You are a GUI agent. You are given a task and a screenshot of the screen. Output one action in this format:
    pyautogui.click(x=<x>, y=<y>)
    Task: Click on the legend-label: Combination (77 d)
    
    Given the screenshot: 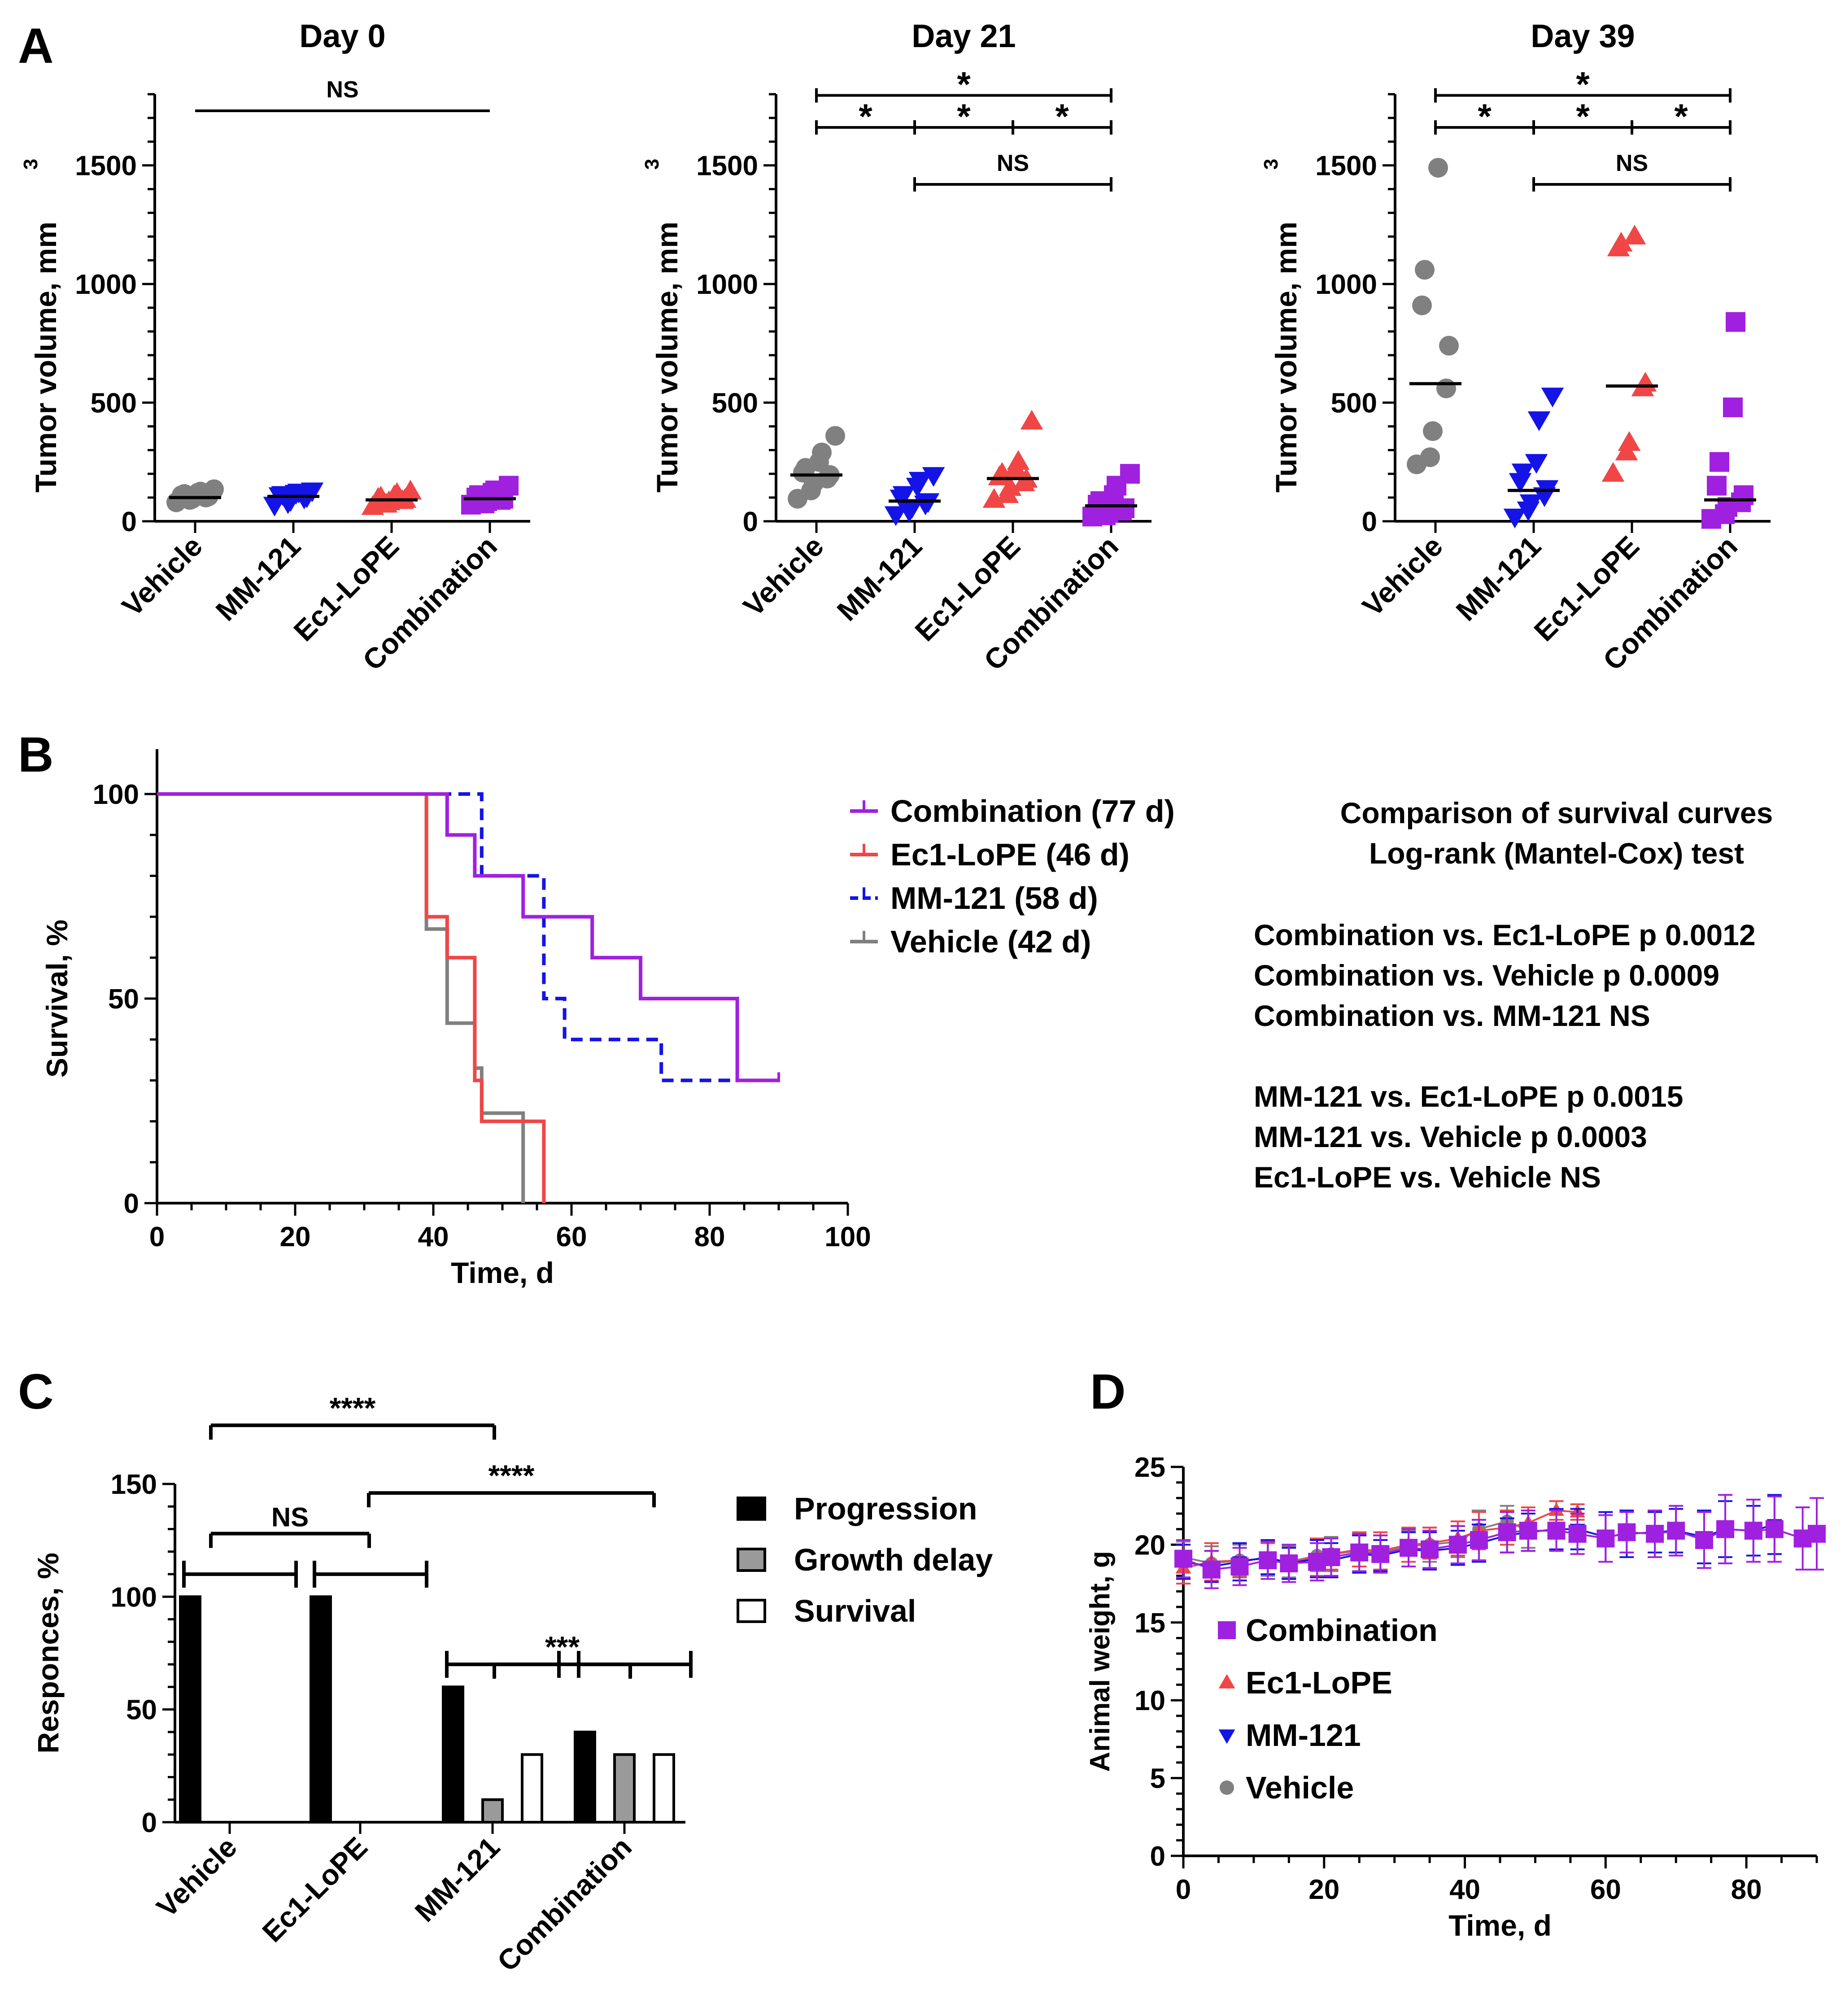 What is the action you would take?
    pyautogui.click(x=1032, y=811)
    